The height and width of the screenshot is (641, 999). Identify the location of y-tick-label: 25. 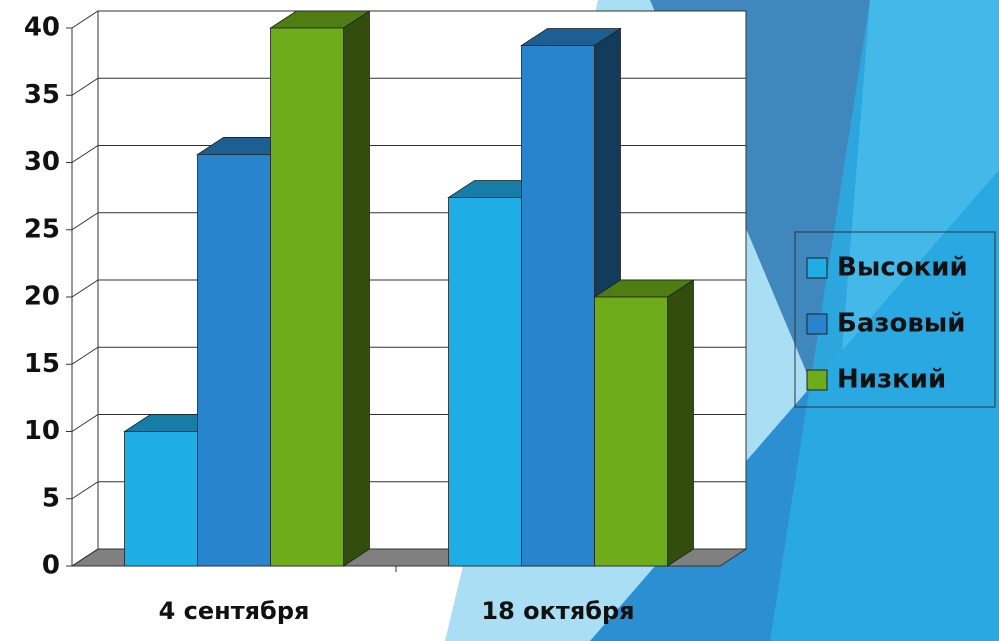
(42, 229).